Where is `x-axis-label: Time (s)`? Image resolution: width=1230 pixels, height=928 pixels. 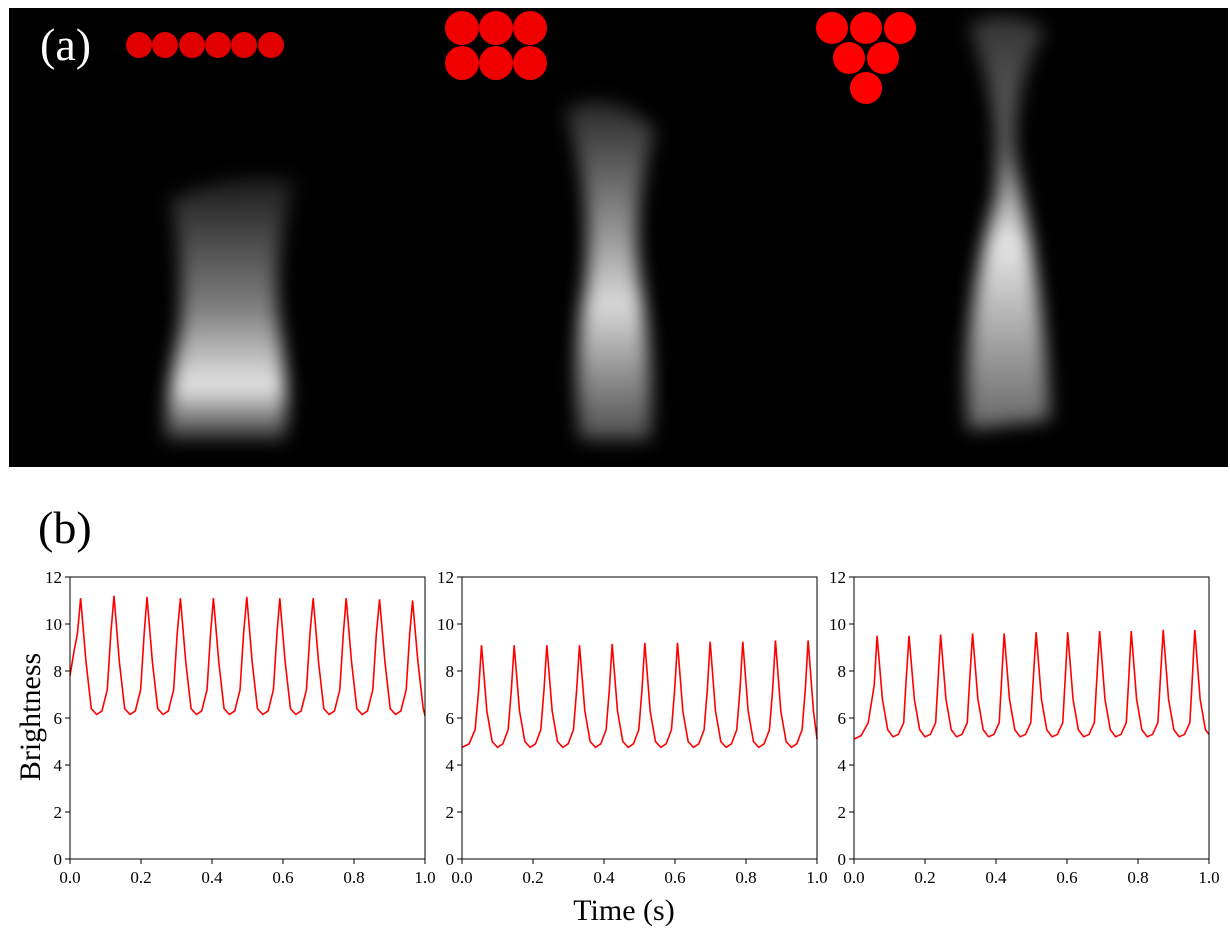
x-axis-label: Time (s) is located at coordinates (623, 910).